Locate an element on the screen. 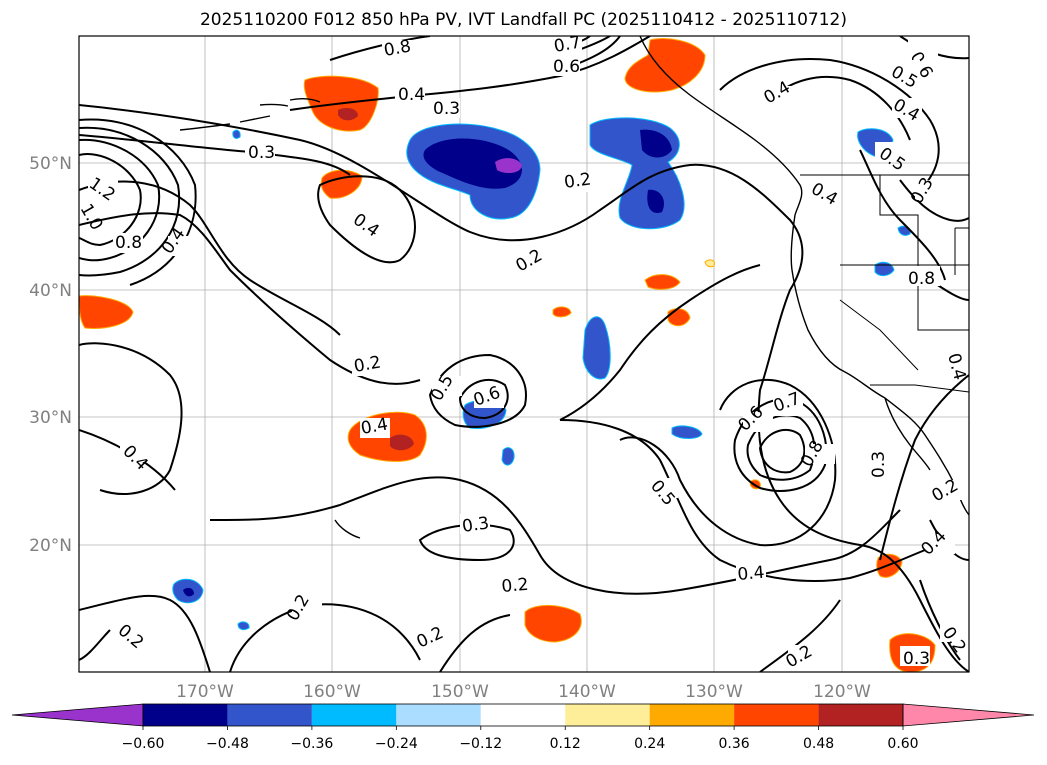 The width and height of the screenshot is (1047, 765). colorbar-tick-label: 0.12 is located at coordinates (565, 744).